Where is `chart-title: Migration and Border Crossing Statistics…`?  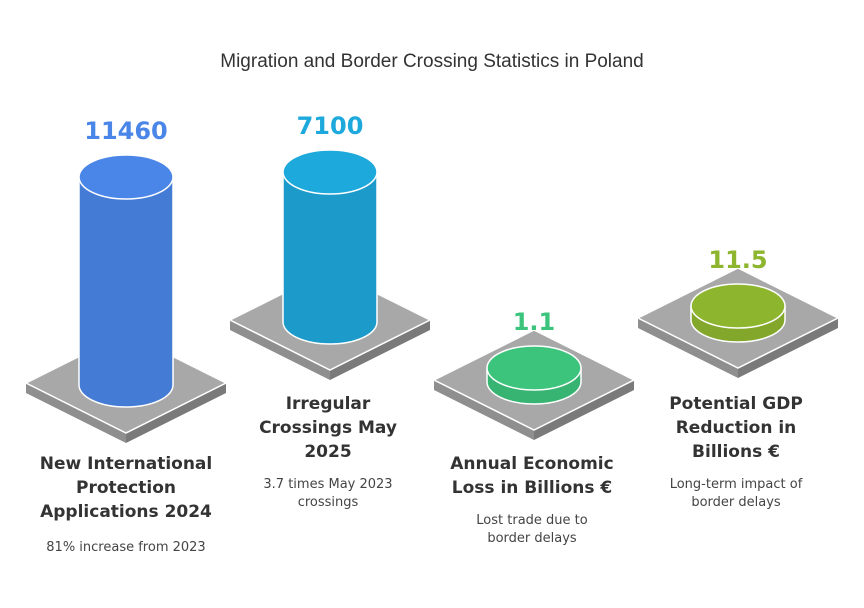
chart-title: Migration and Border Crossing Statistics… is located at coordinates (431, 61).